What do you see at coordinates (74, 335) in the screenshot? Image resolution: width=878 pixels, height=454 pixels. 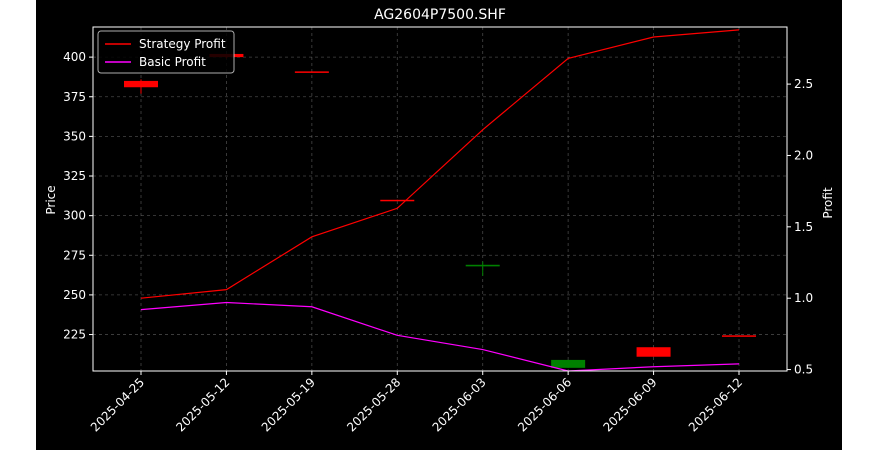 I see `y-left-tick-label: 225` at bounding box center [74, 335].